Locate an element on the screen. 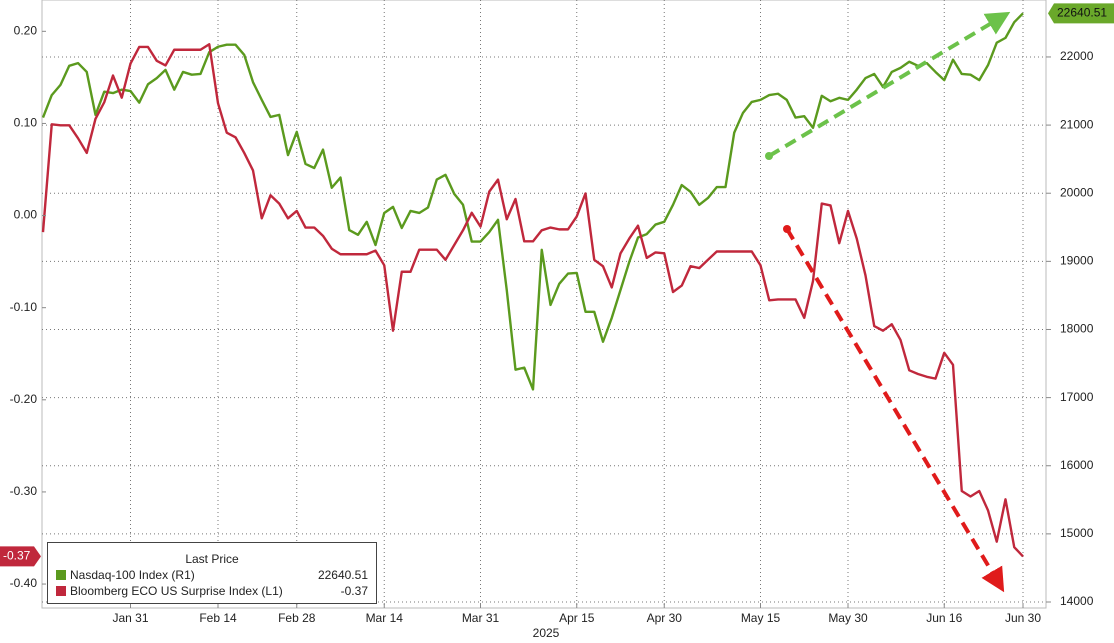  y-tick-label: 0.00 is located at coordinates (26, 215).